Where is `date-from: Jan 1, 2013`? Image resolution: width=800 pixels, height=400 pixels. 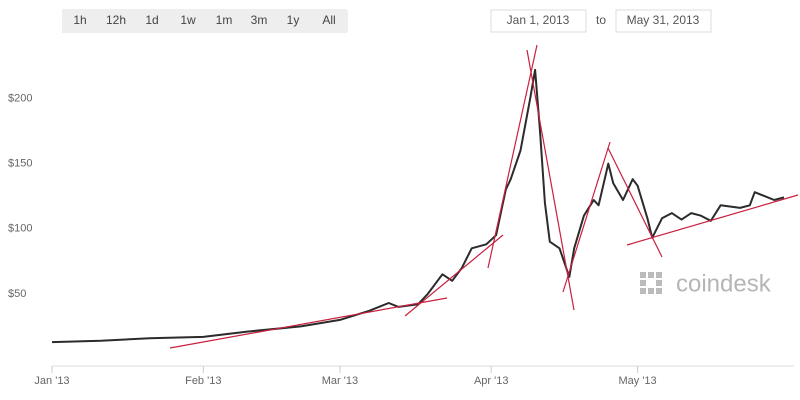
date-from: Jan 1, 2013 is located at coordinates (538, 20).